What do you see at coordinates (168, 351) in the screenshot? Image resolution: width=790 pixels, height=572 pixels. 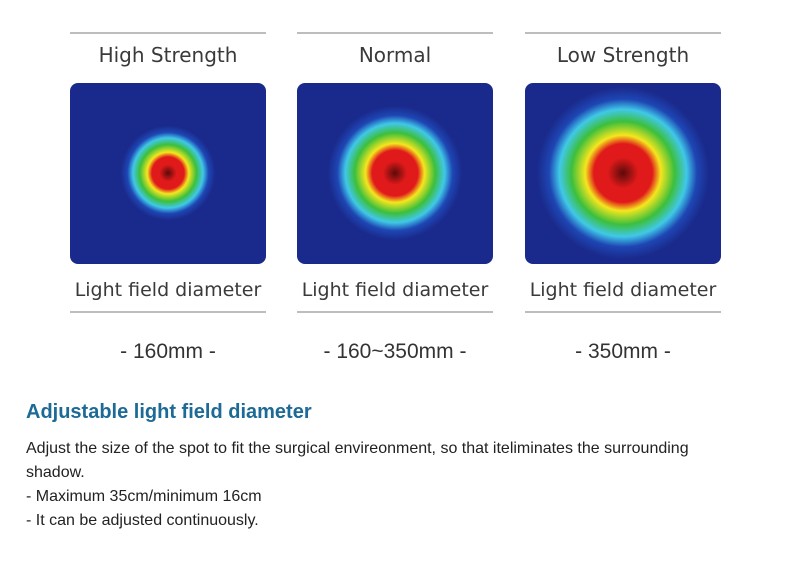 I see `diameter-value: - 160mm -` at bounding box center [168, 351].